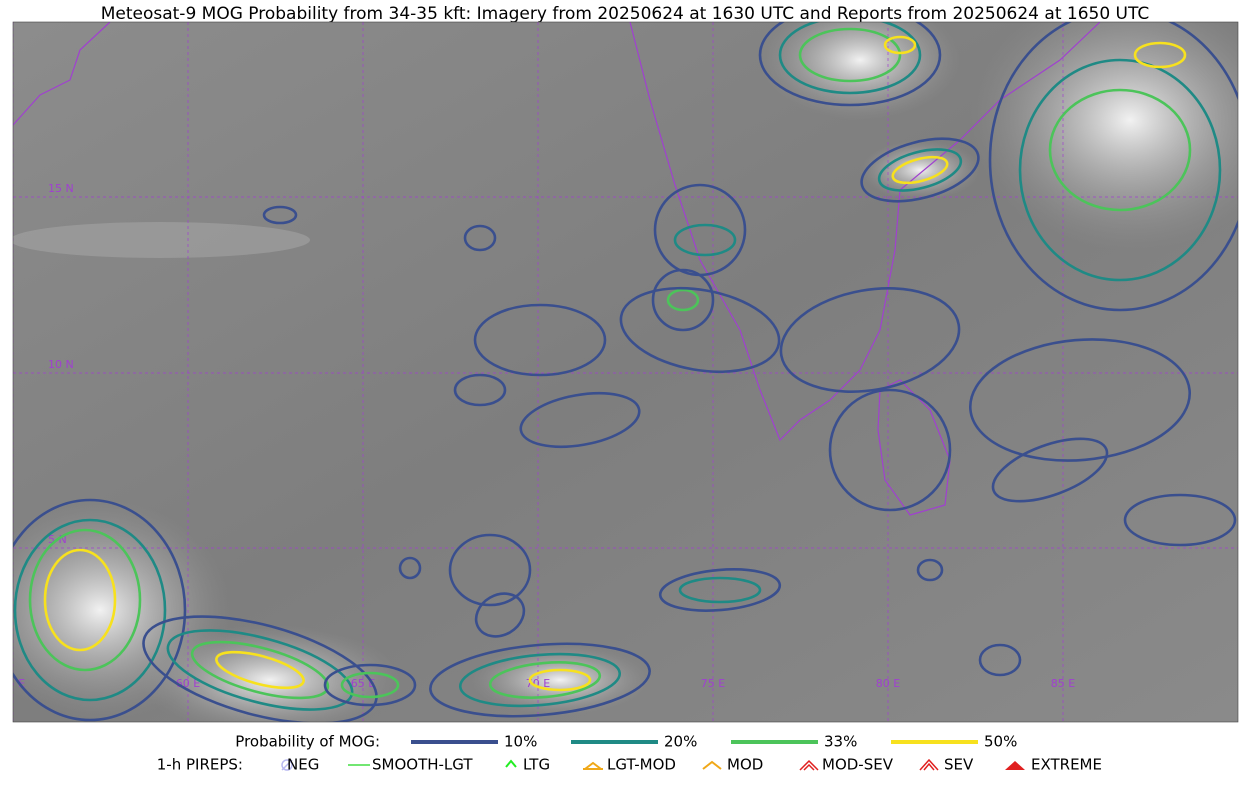 The width and height of the screenshot is (1250, 786). Describe the element at coordinates (888, 683) in the screenshot. I see `lon-label: 80 E` at that location.